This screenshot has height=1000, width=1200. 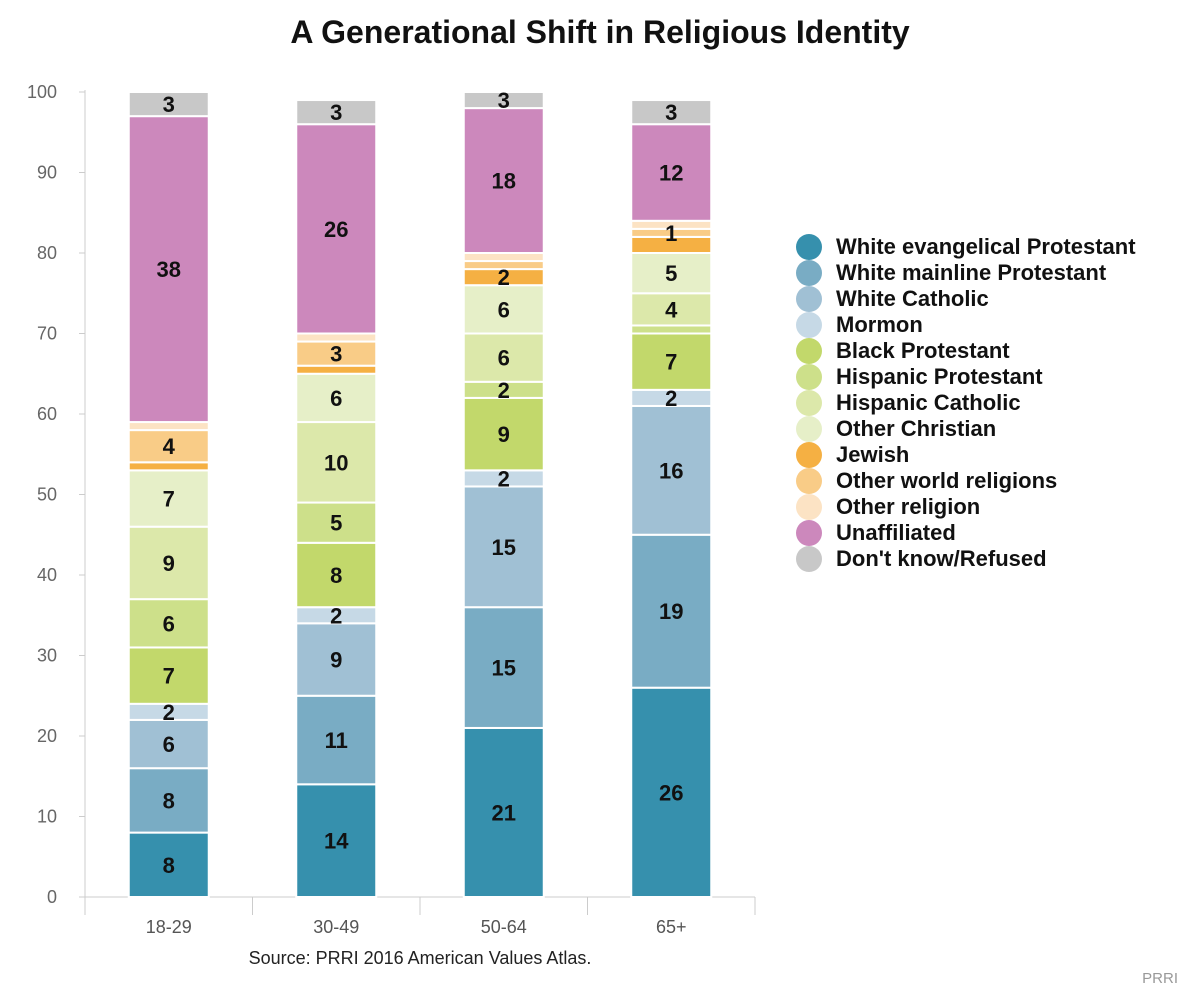 I want to click on y-tick-label: 80, so click(x=47, y=253).